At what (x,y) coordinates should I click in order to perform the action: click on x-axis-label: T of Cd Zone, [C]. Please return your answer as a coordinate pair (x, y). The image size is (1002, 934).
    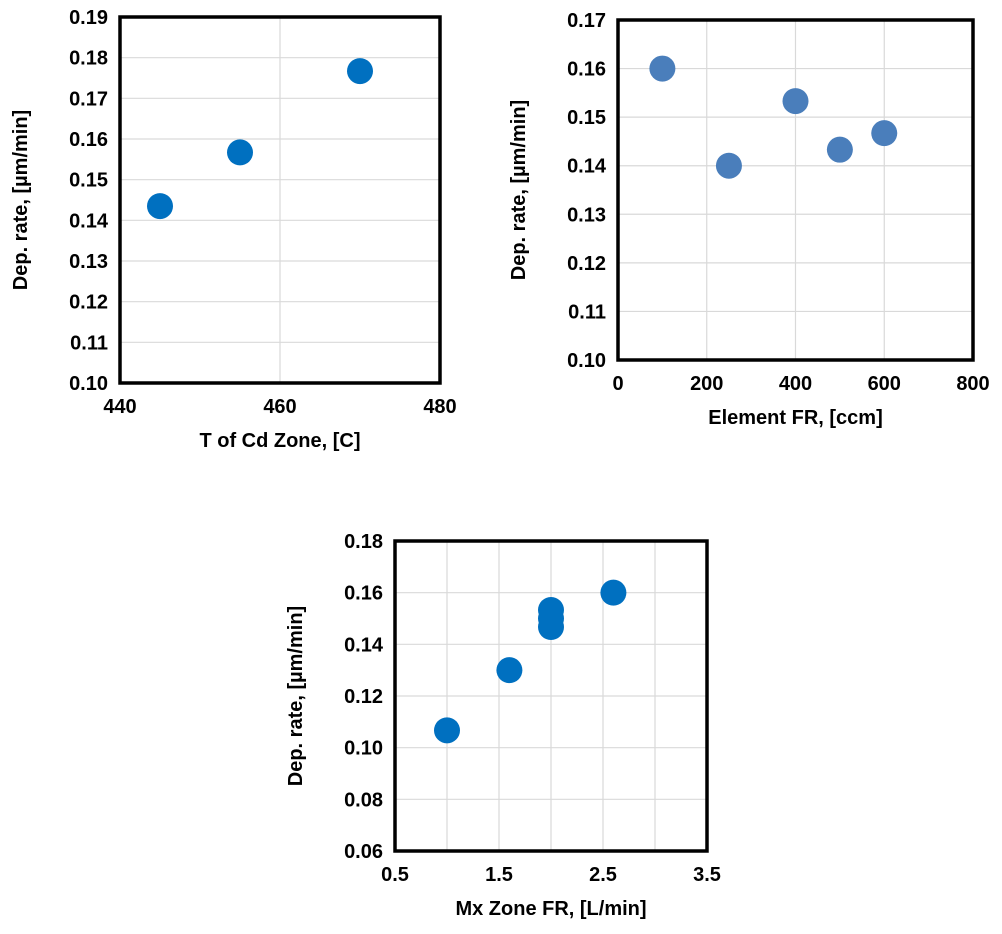
    Looking at the image, I should click on (279, 441).